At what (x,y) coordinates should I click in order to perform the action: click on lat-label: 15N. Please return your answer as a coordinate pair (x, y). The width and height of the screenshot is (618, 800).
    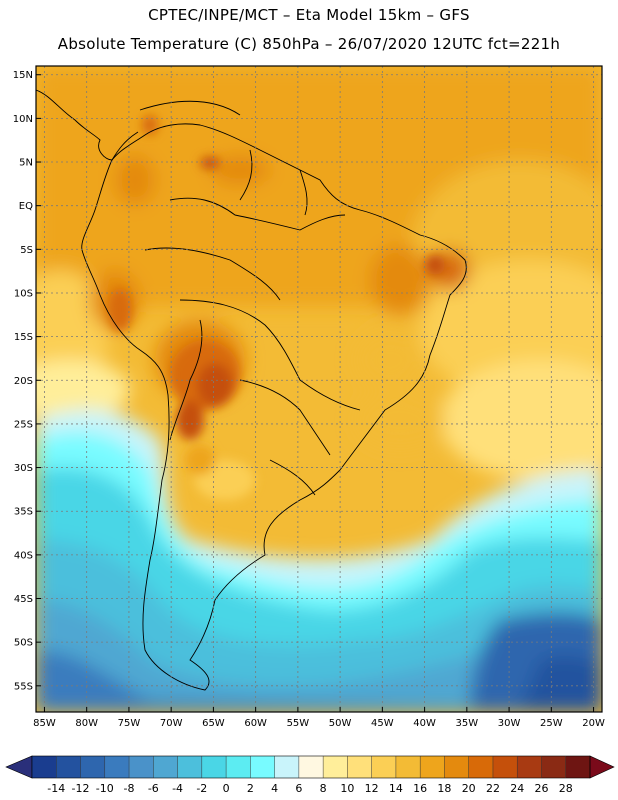
    Looking at the image, I should click on (23, 75).